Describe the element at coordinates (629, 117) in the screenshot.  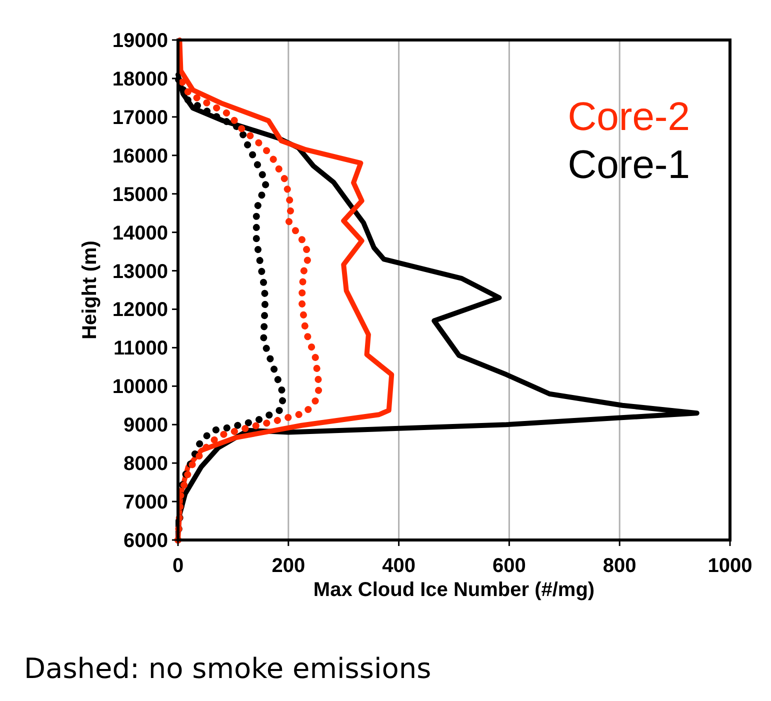
I see `text: Core-2` at that location.